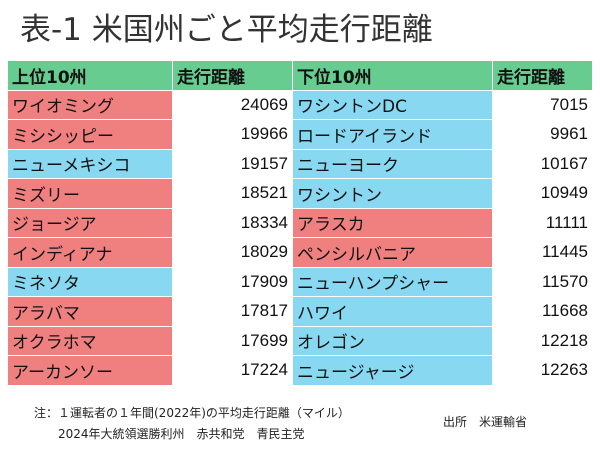 This screenshot has width=600, height=450. I want to click on bottom-state-cell: ロードアイランド, so click(392, 134).